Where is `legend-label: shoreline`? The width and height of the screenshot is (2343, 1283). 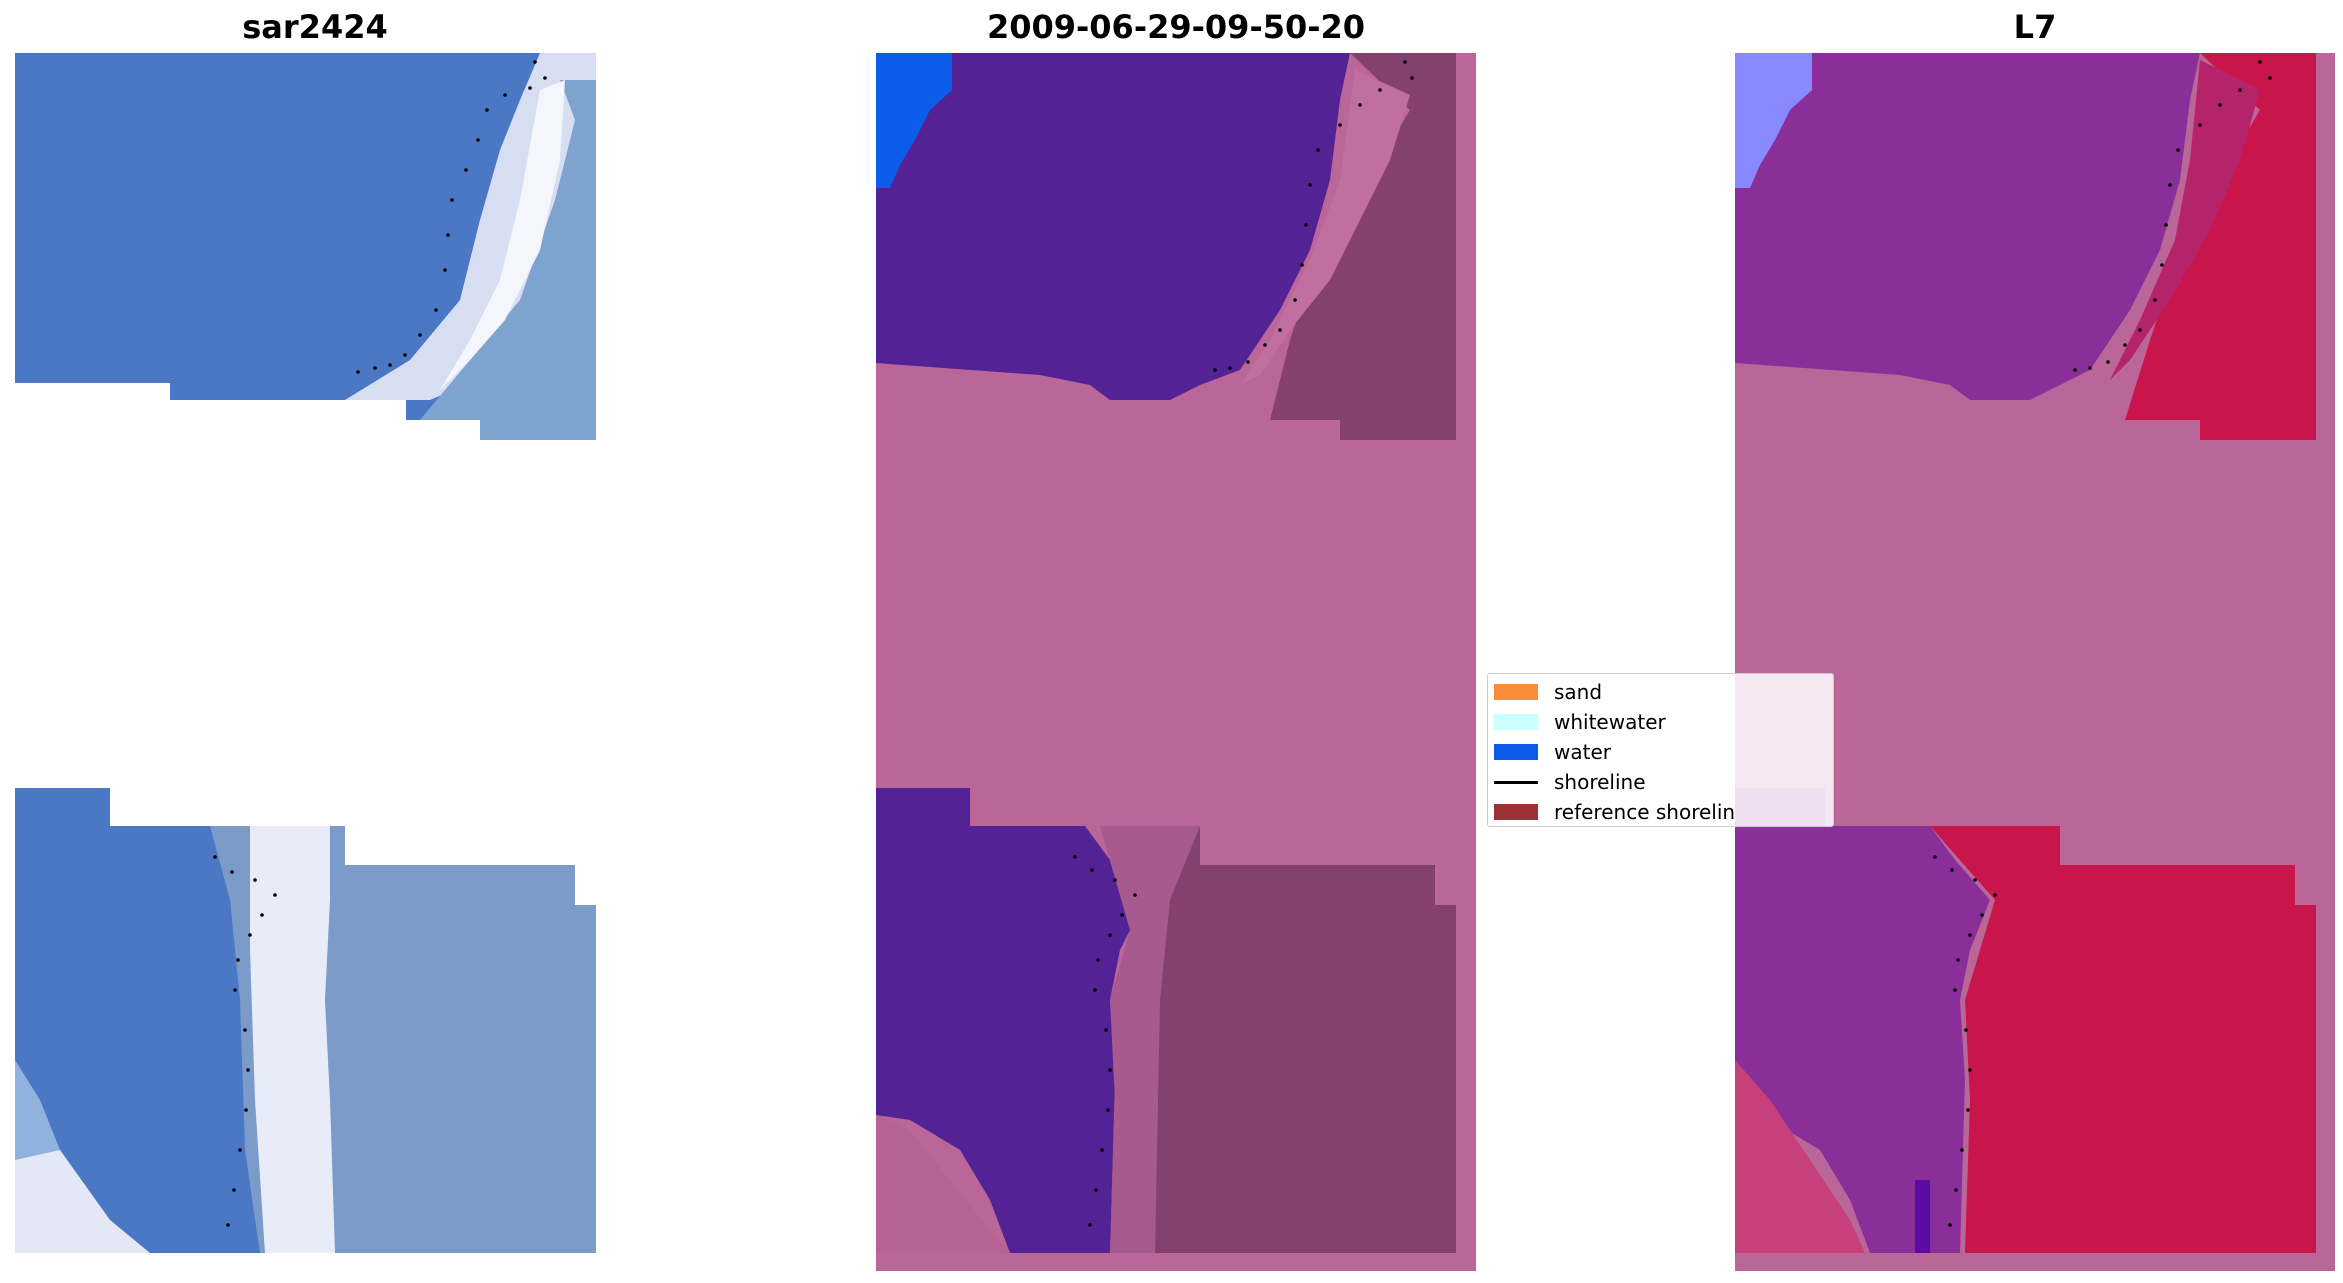
legend-label: shoreline is located at coordinates (1600, 782).